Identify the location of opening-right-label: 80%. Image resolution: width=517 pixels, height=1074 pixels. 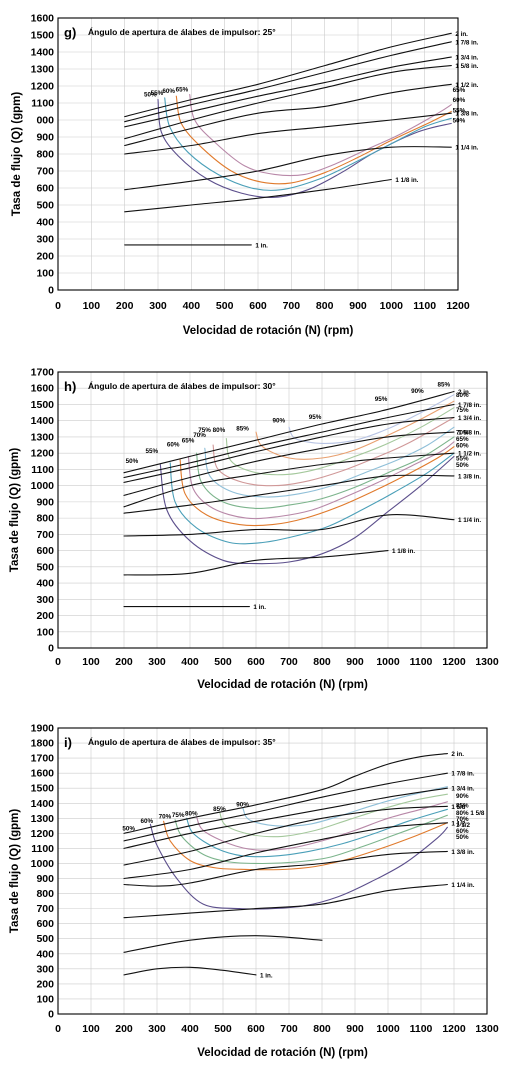
(462, 395).